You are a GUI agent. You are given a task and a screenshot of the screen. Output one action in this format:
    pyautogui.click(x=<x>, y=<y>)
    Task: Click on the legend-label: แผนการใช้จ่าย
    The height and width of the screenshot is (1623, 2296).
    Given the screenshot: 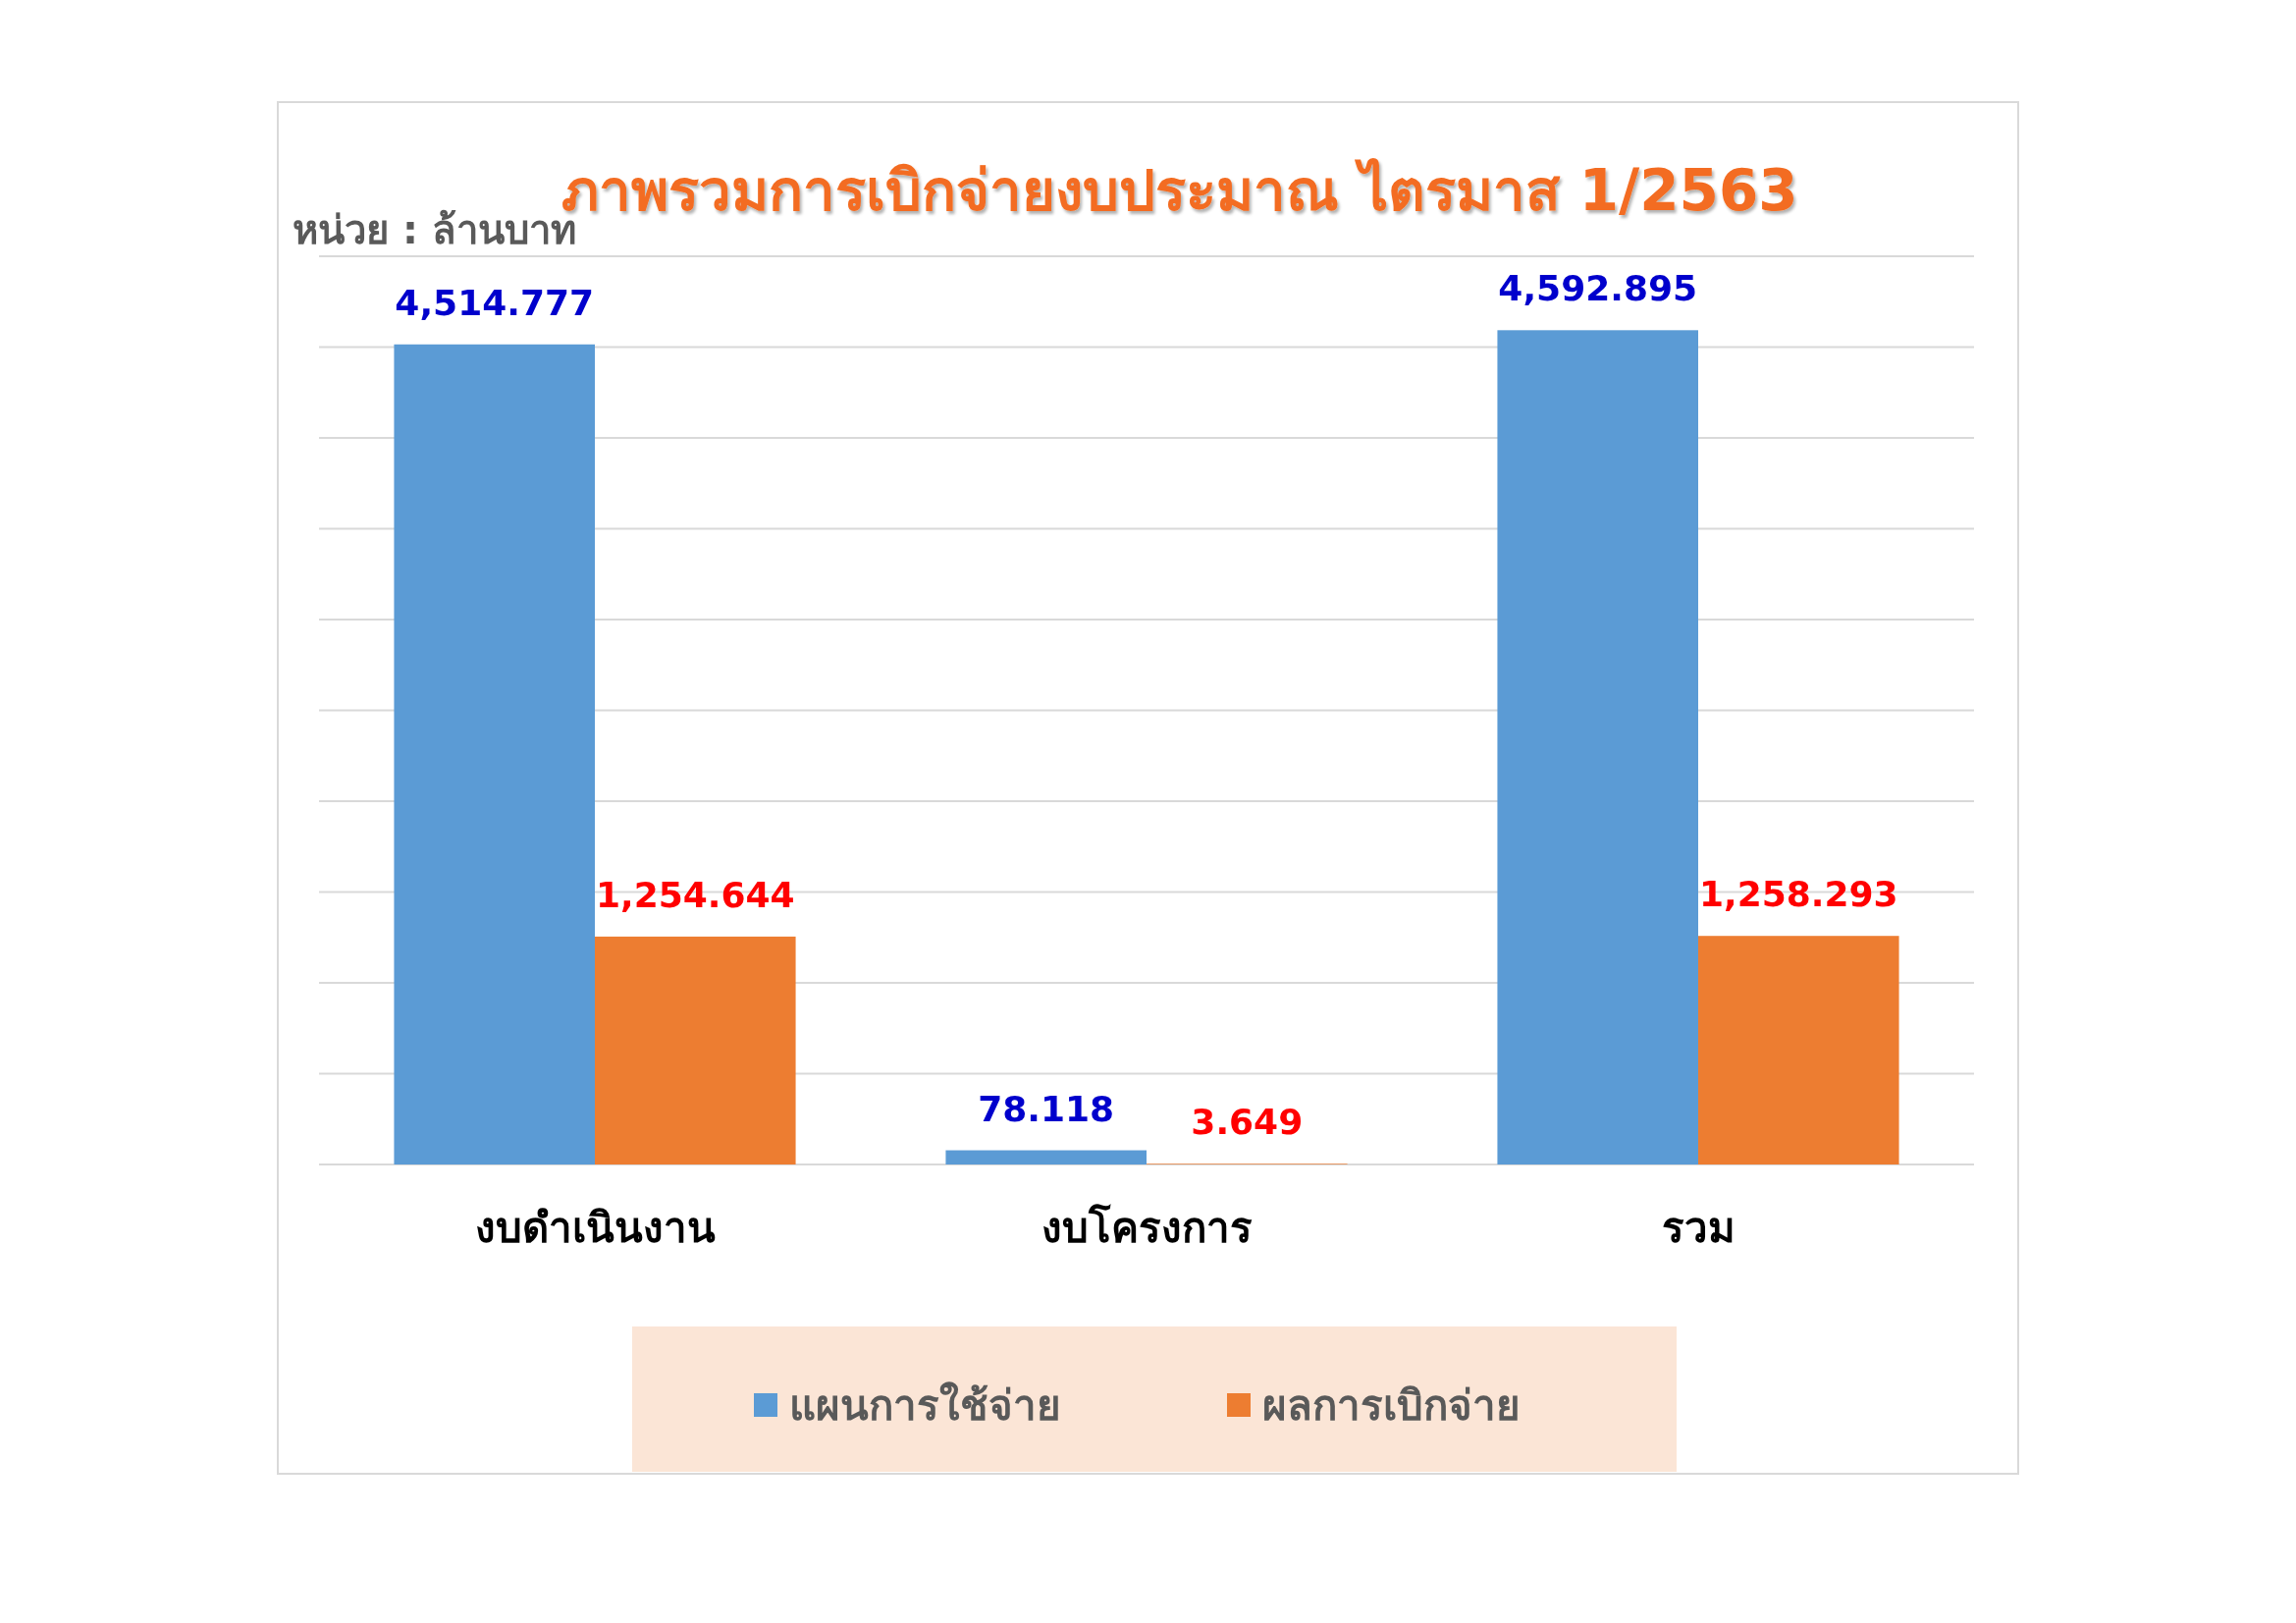 What is the action you would take?
    pyautogui.click(x=925, y=1406)
    